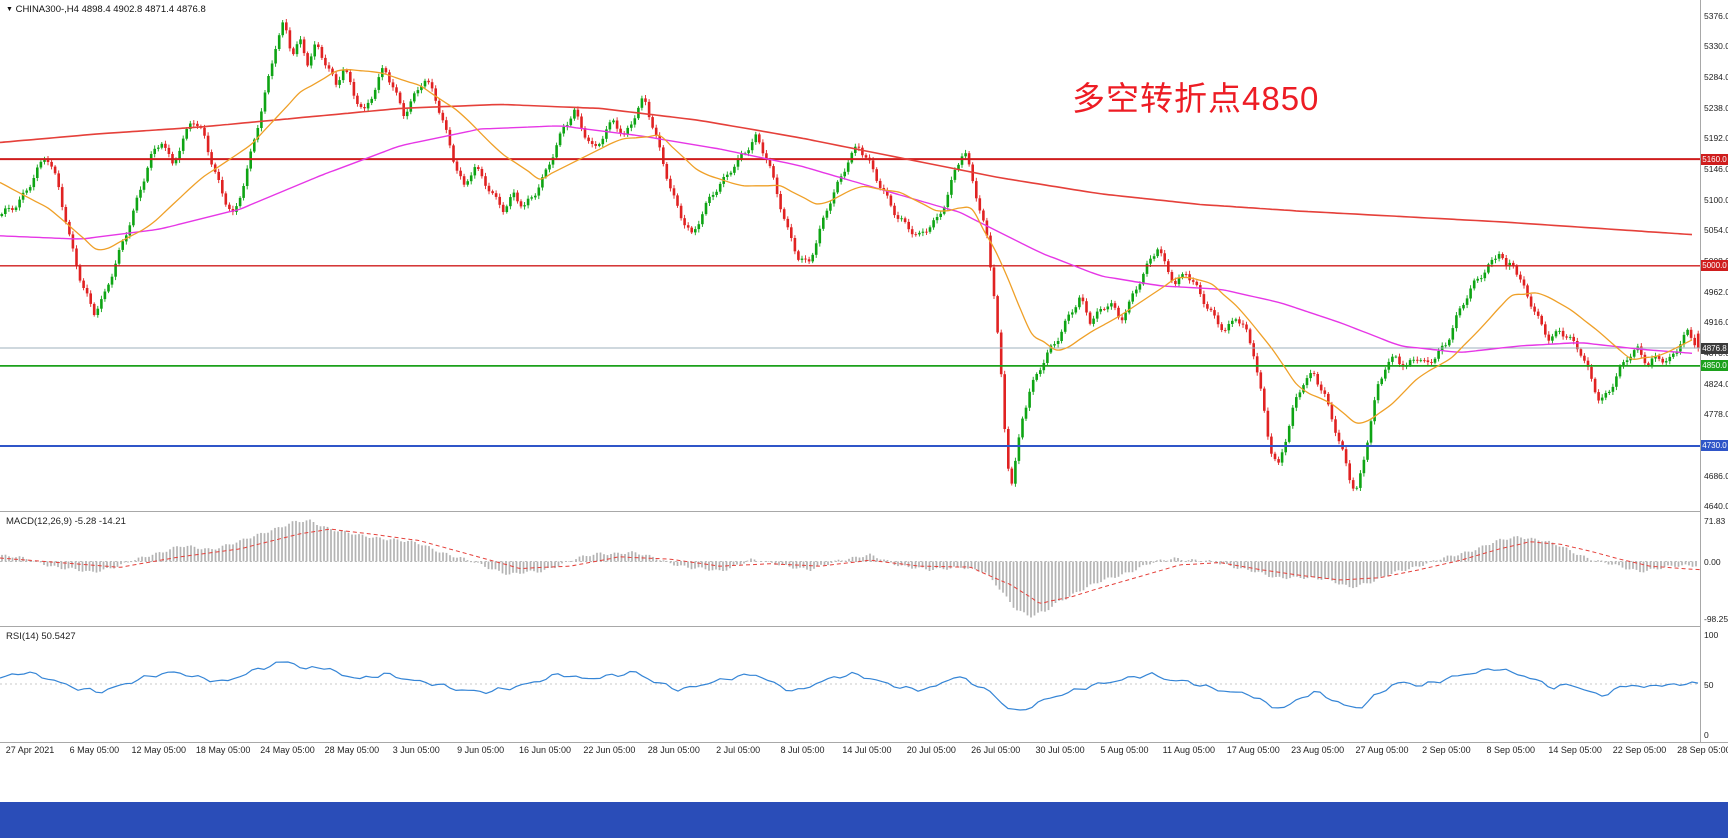 This screenshot has height=838, width=1728. Describe the element at coordinates (1716, 76) in the screenshot. I see `price-tick-label: 5284.0` at that location.